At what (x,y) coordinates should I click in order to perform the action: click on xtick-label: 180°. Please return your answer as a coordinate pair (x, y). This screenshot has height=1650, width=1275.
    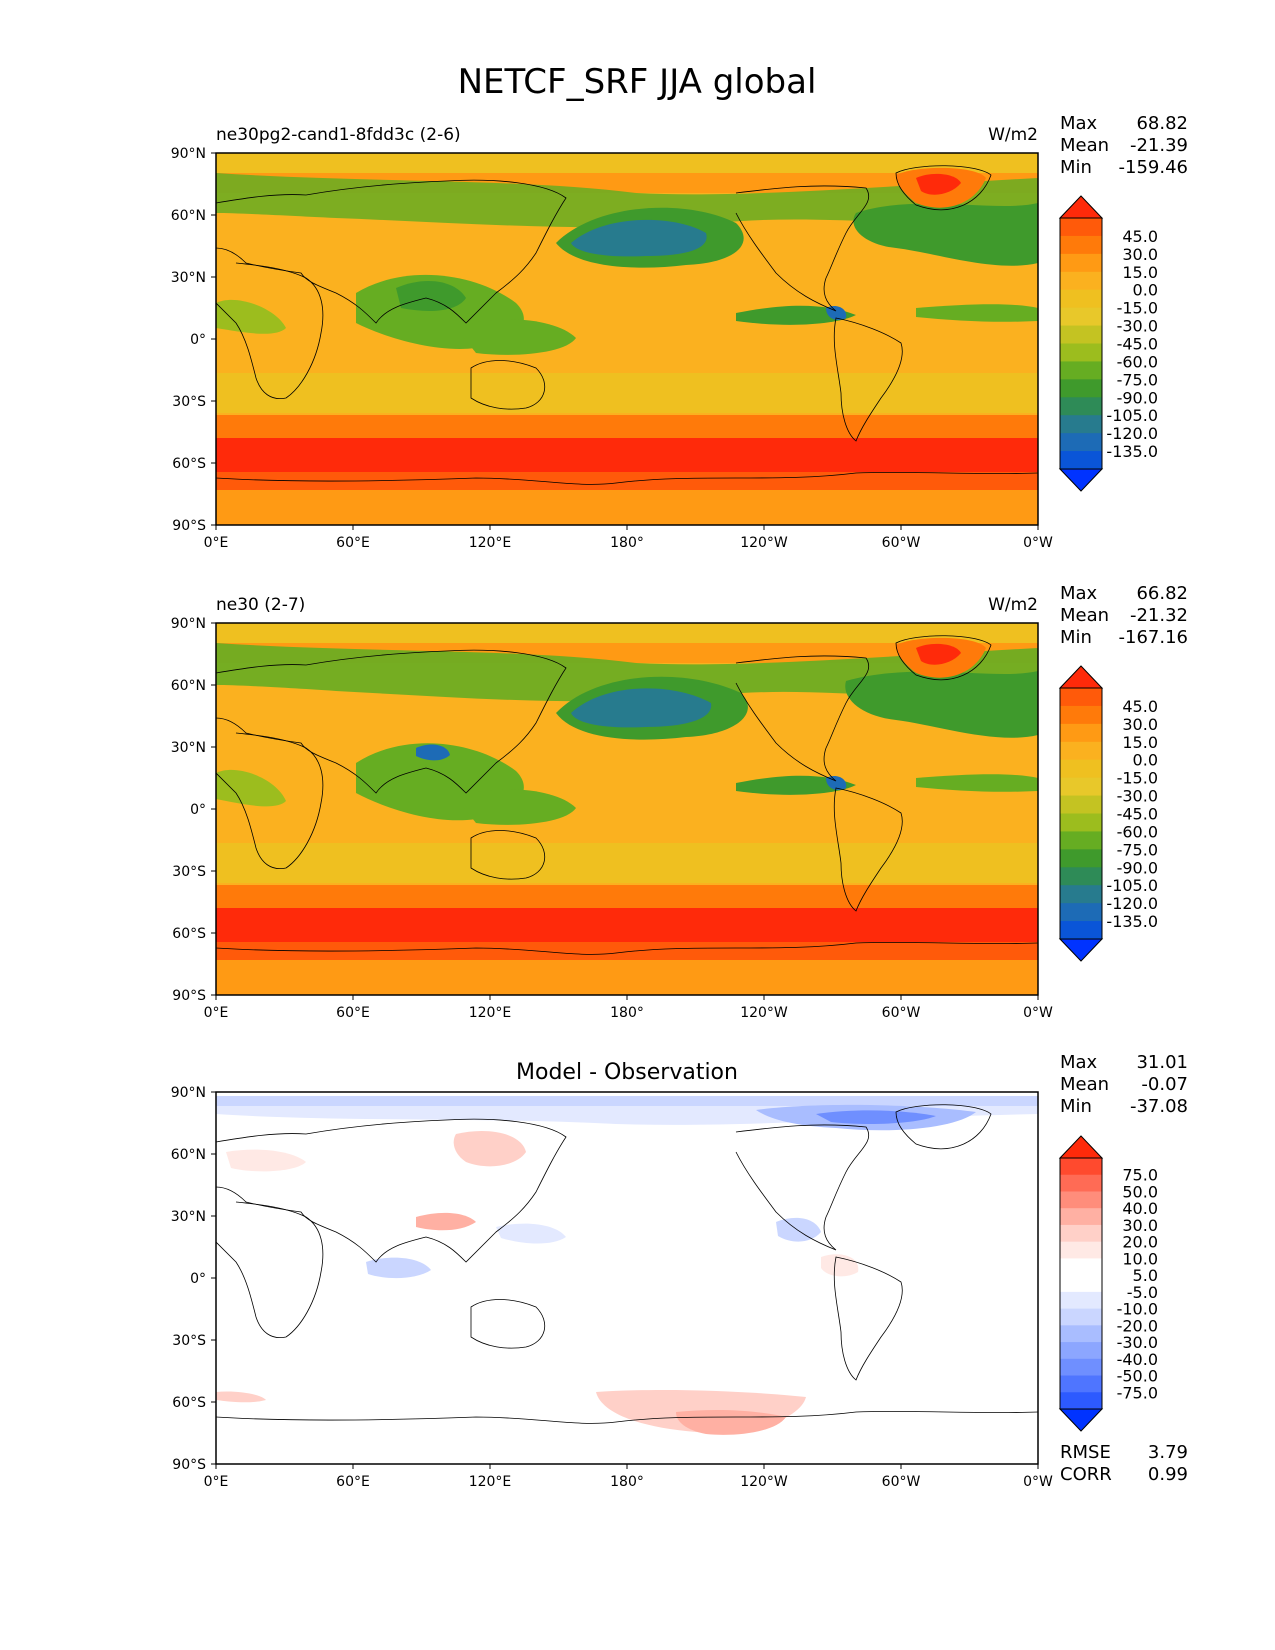
    Looking at the image, I should click on (627, 1013).